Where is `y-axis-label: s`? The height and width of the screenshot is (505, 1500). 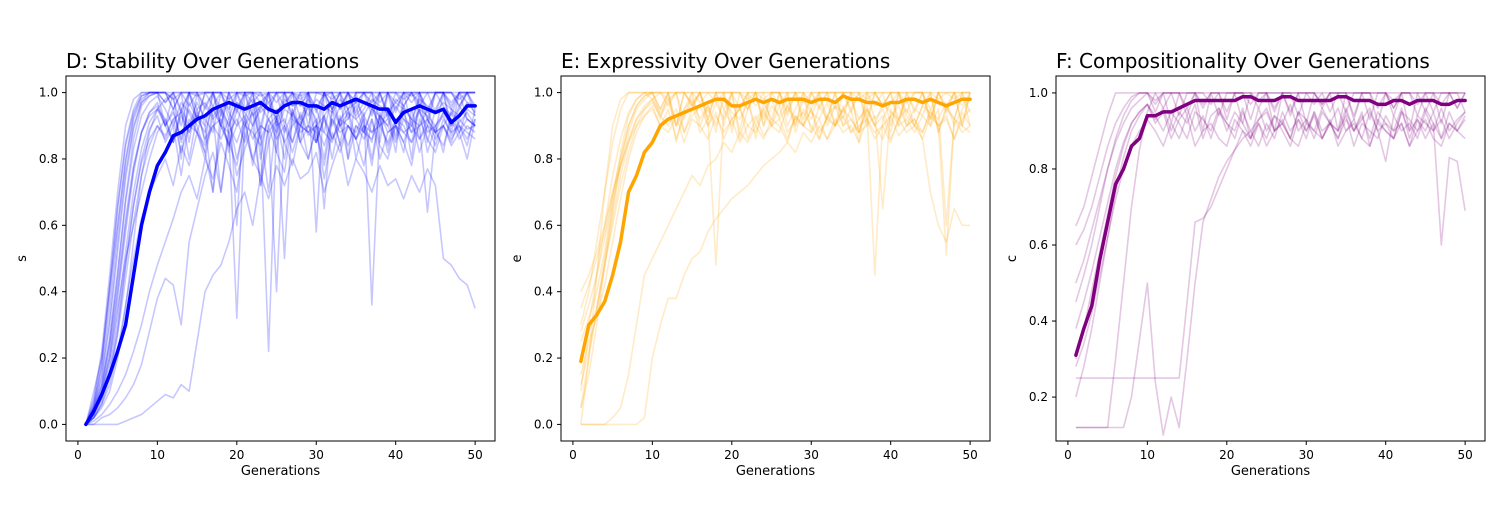 y-axis-label: s is located at coordinates (22, 258).